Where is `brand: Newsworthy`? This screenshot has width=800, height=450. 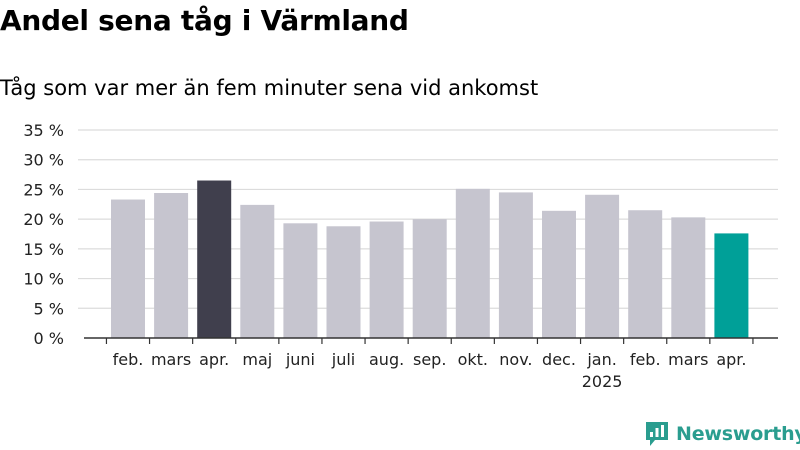
brand: Newsworthy is located at coordinates (722, 434).